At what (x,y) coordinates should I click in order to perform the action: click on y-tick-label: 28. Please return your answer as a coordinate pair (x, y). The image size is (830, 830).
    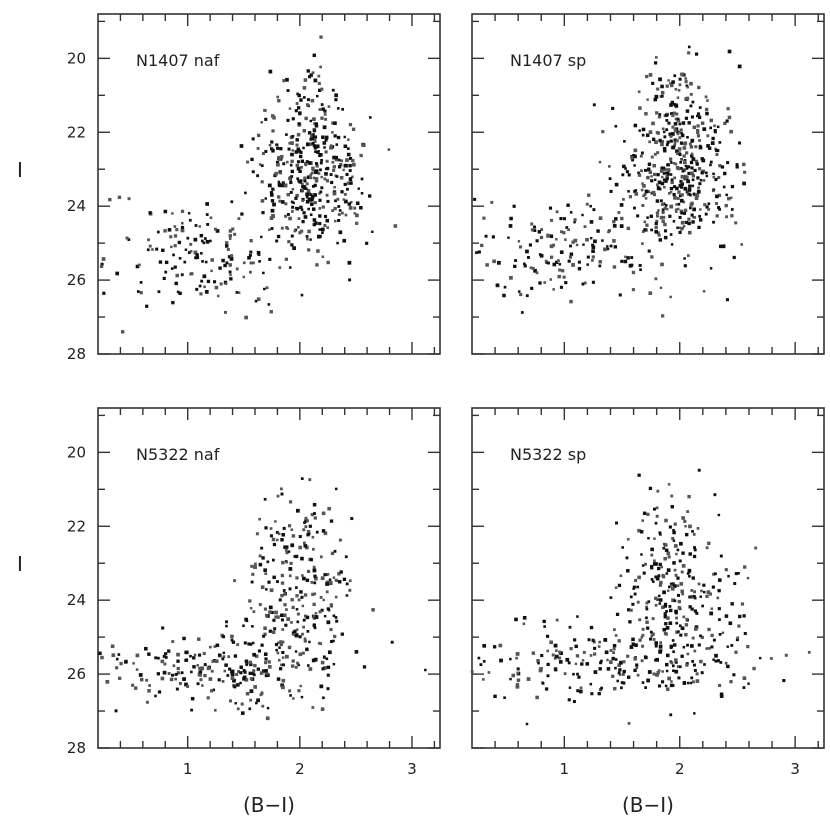
    Looking at the image, I should click on (76, 354).